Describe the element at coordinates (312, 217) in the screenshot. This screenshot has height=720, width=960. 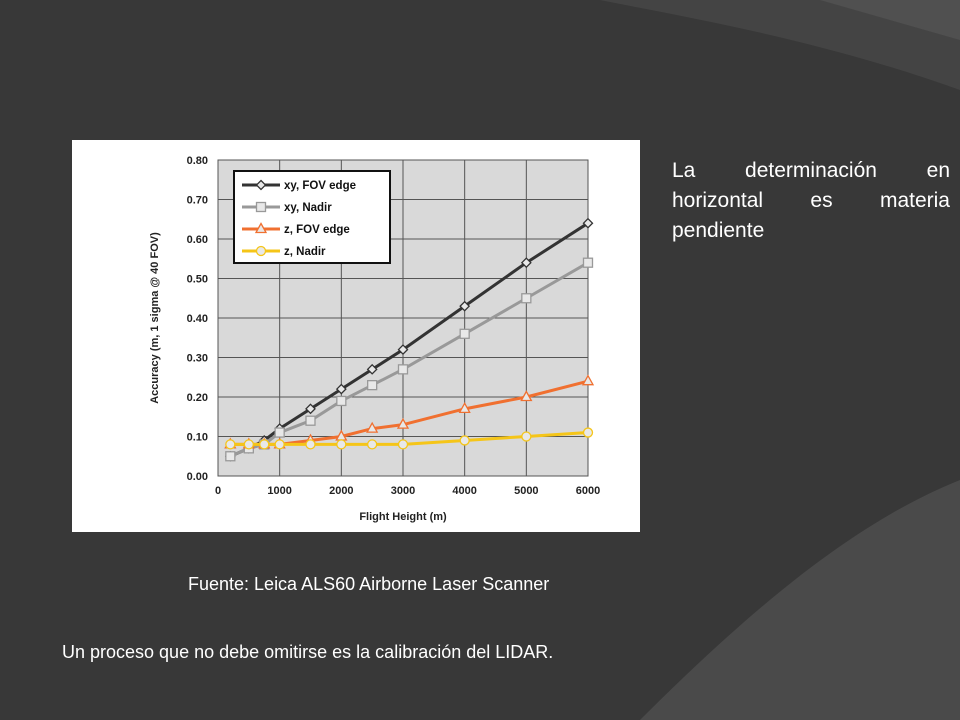
I see `chart-legend: xy, FOV edge xy, Nadir z, FOV edge z, Nadir` at that location.